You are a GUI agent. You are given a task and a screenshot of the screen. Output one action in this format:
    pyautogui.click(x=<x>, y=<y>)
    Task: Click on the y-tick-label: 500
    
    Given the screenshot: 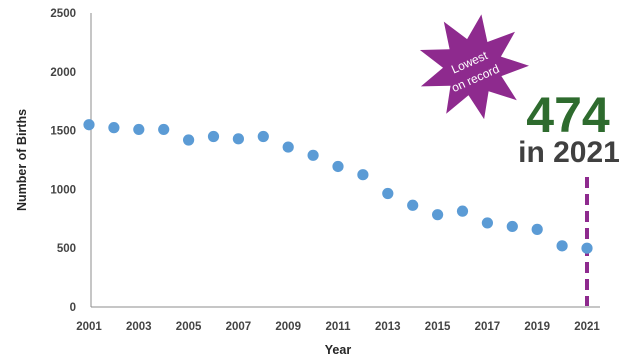 What is the action you would take?
    pyautogui.click(x=66, y=249)
    